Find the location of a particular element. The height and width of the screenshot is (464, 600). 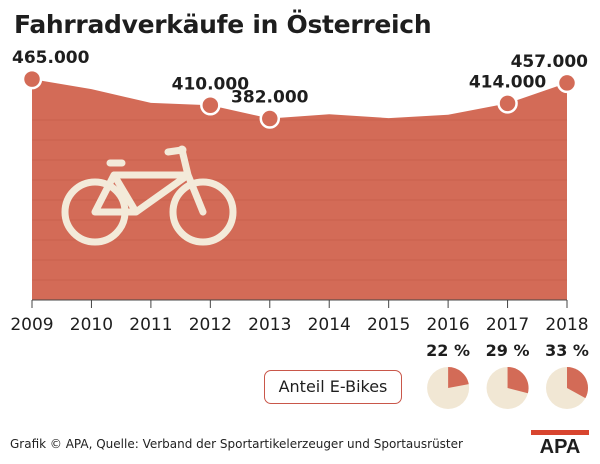

ebike-percent-label: 29 % is located at coordinates (508, 350).